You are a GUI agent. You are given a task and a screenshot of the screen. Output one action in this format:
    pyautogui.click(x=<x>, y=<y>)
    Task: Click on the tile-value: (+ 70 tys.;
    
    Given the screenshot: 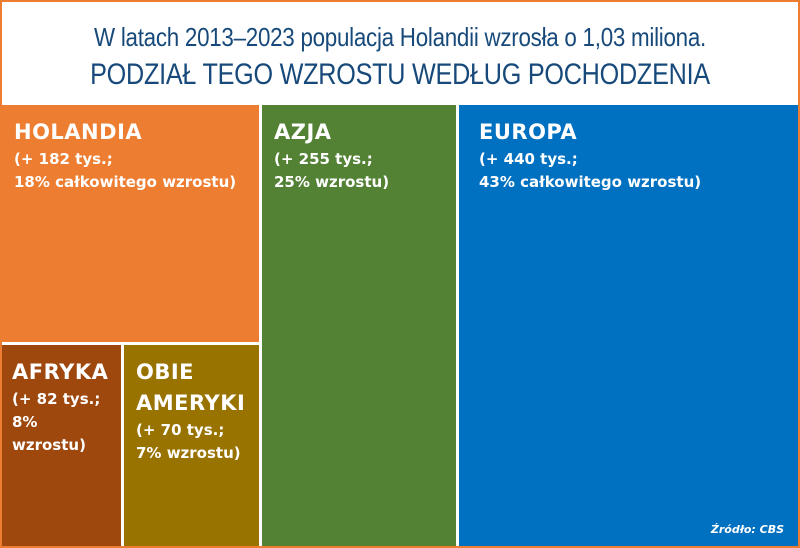 What is the action you would take?
    pyautogui.click(x=180, y=430)
    